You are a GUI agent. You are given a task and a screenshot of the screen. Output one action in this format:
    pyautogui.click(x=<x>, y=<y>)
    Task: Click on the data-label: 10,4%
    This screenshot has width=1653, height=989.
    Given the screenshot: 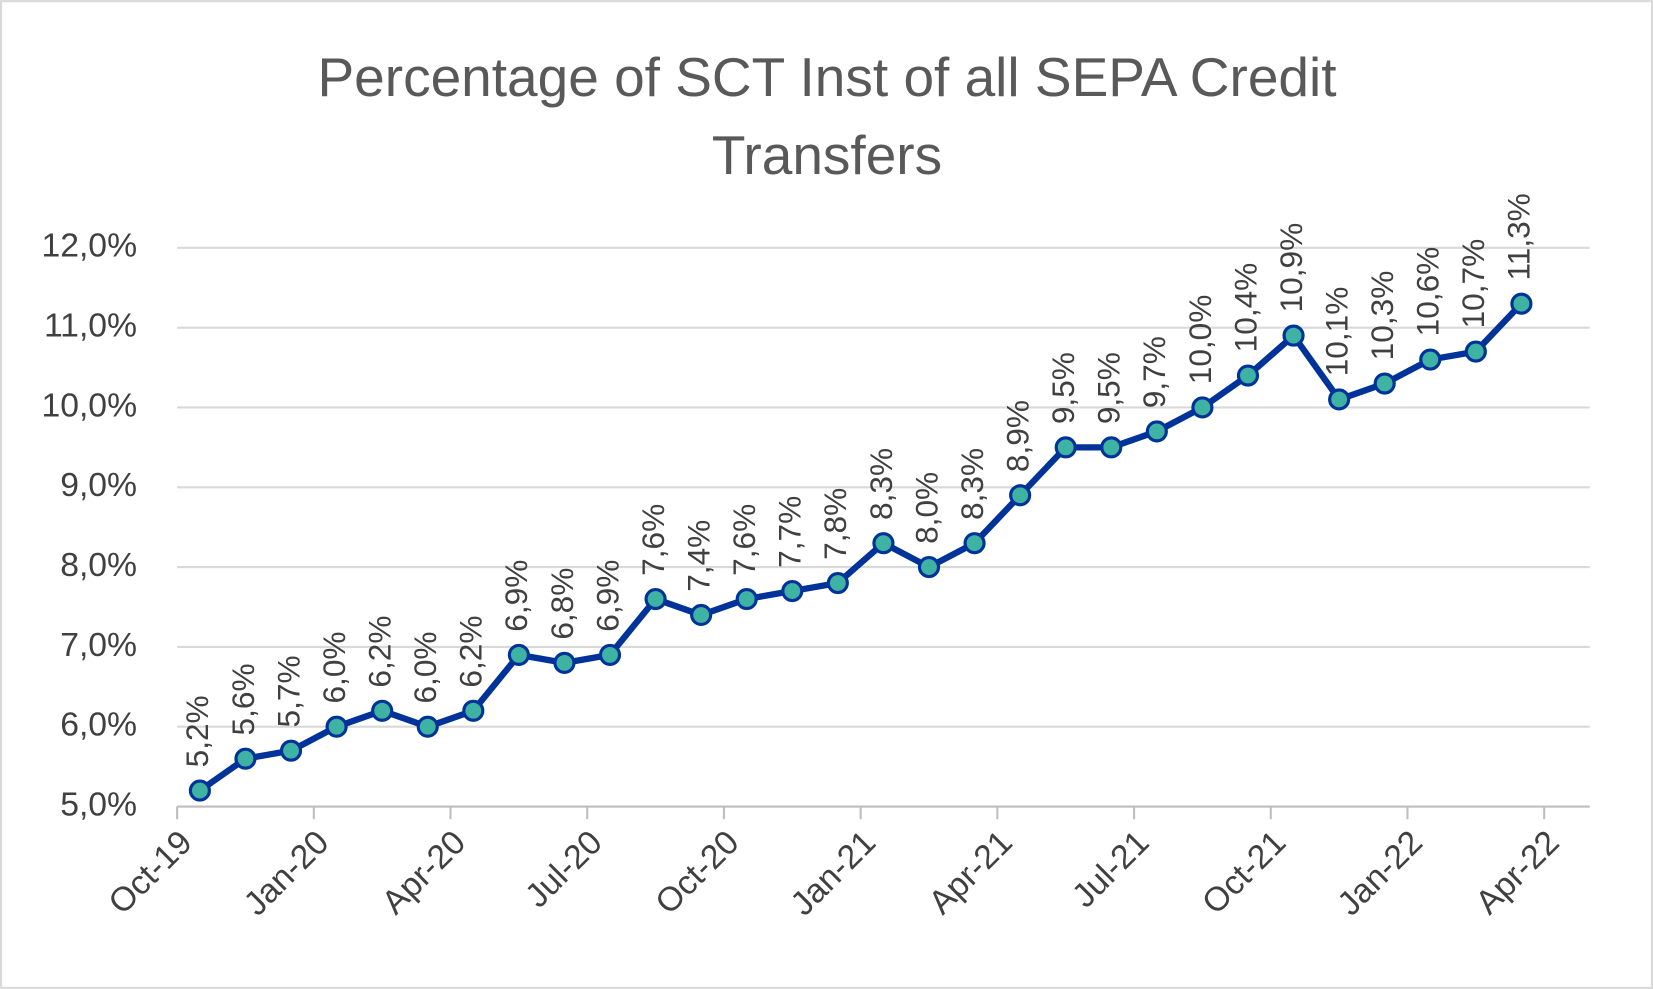 What is the action you would take?
    pyautogui.click(x=1245, y=308)
    